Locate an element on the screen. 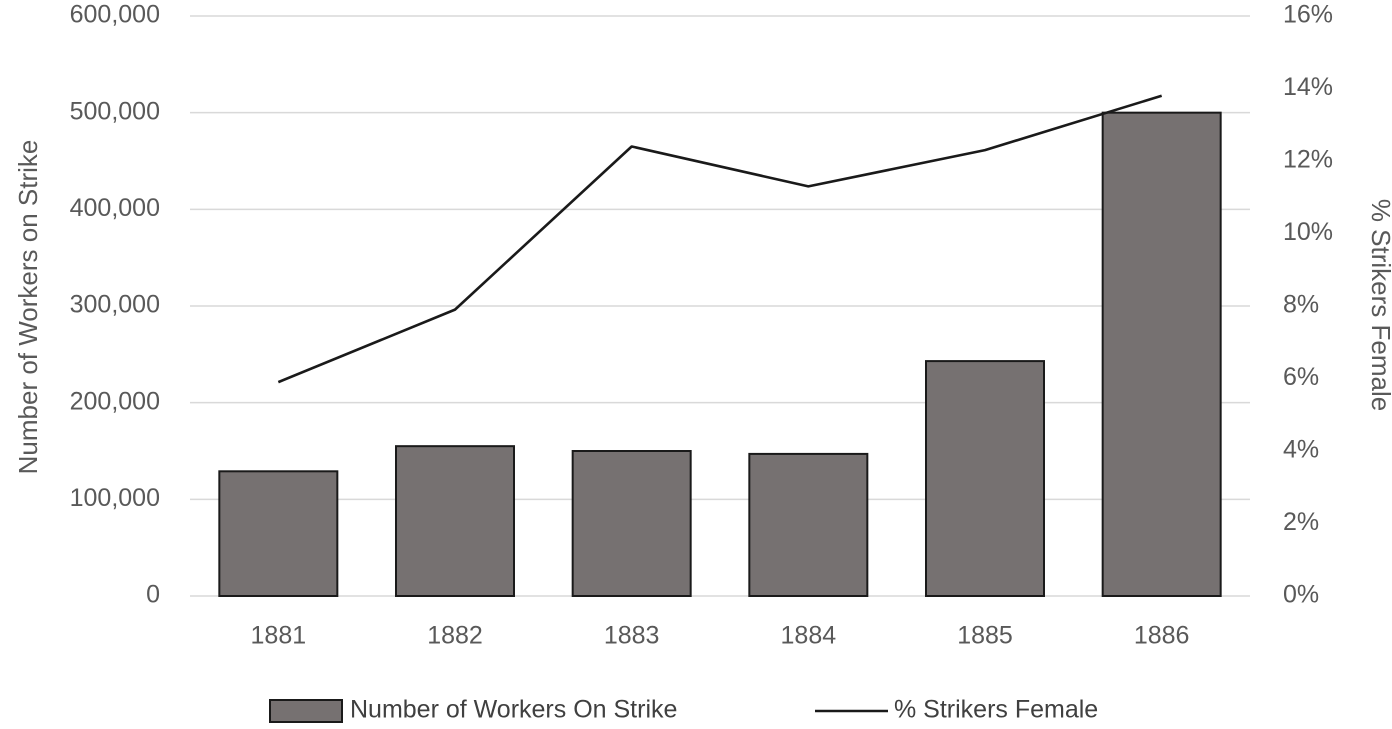 The height and width of the screenshot is (729, 1392). left-tick-label: 100,000 is located at coordinates (115, 498).